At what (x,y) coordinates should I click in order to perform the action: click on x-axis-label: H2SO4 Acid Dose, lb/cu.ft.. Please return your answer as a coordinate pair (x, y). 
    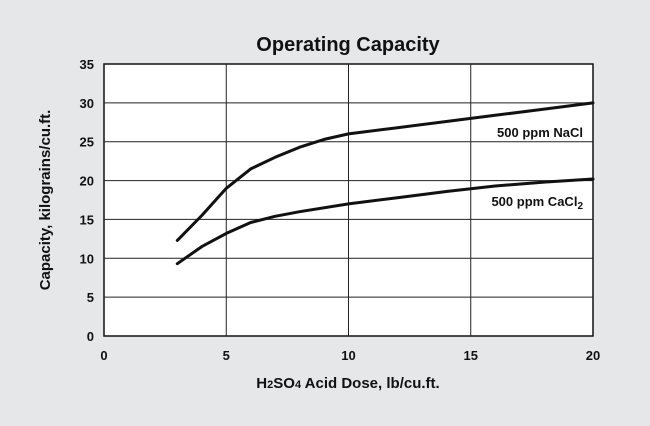
    Looking at the image, I should click on (347, 383).